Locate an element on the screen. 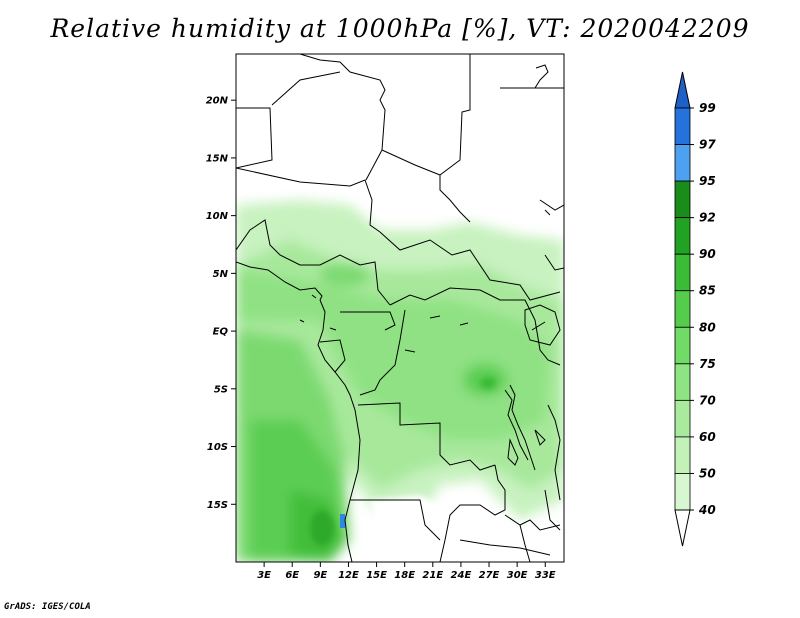  lon-tick-label: 30E is located at coordinates (517, 575).